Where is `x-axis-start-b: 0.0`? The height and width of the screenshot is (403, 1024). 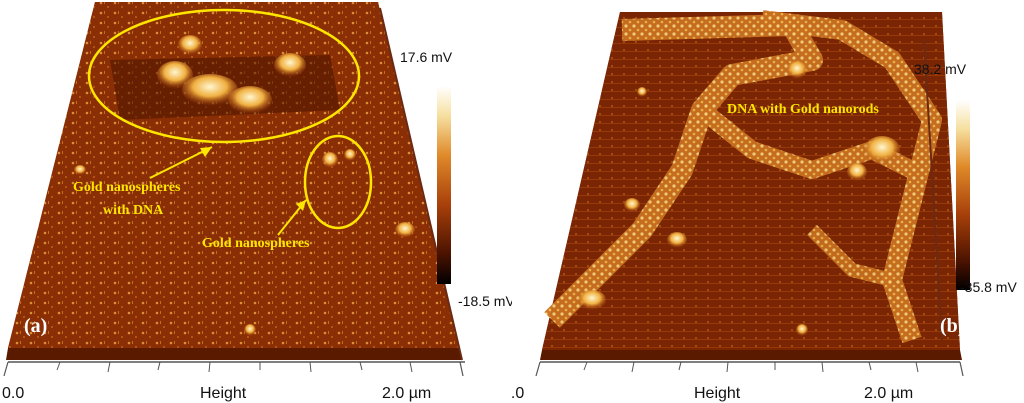
x-axis-start-b: 0.0 is located at coordinates (518, 393).